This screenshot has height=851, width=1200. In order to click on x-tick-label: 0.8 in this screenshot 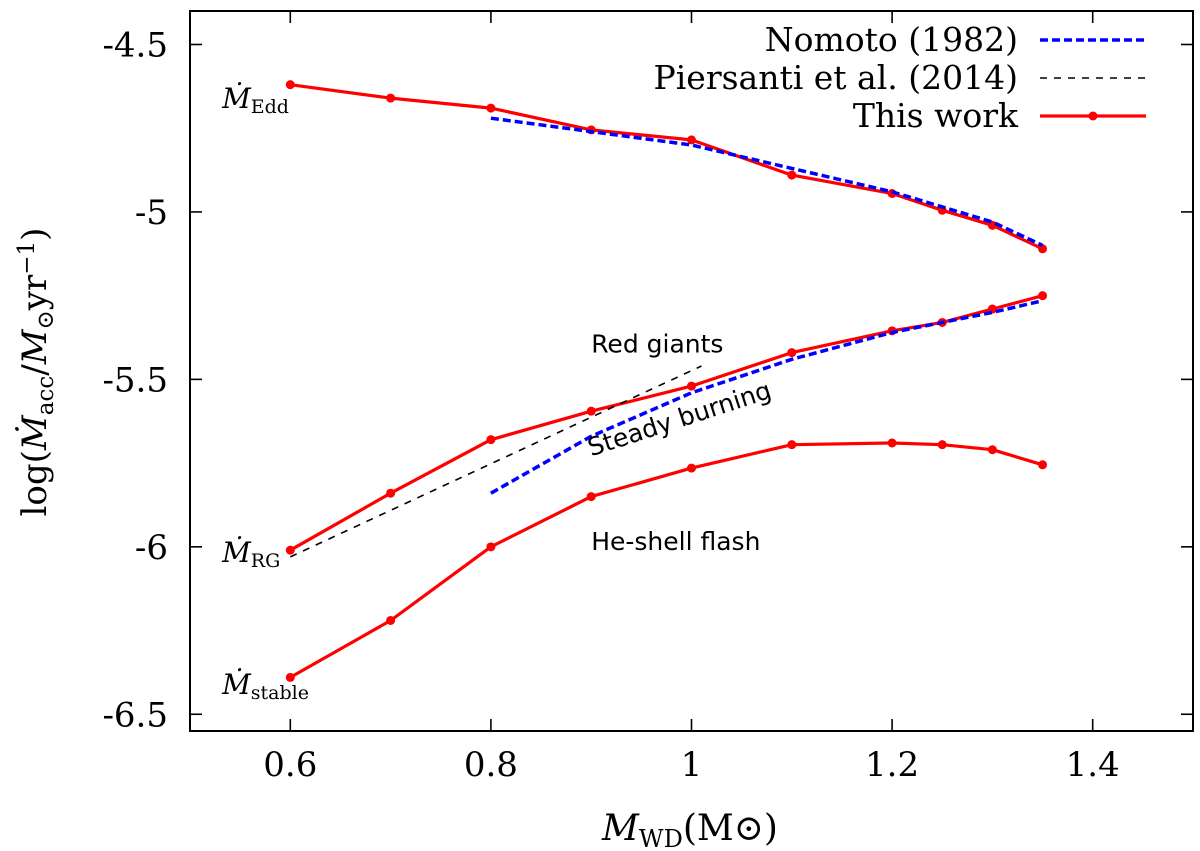, I will do `click(491, 765)`.